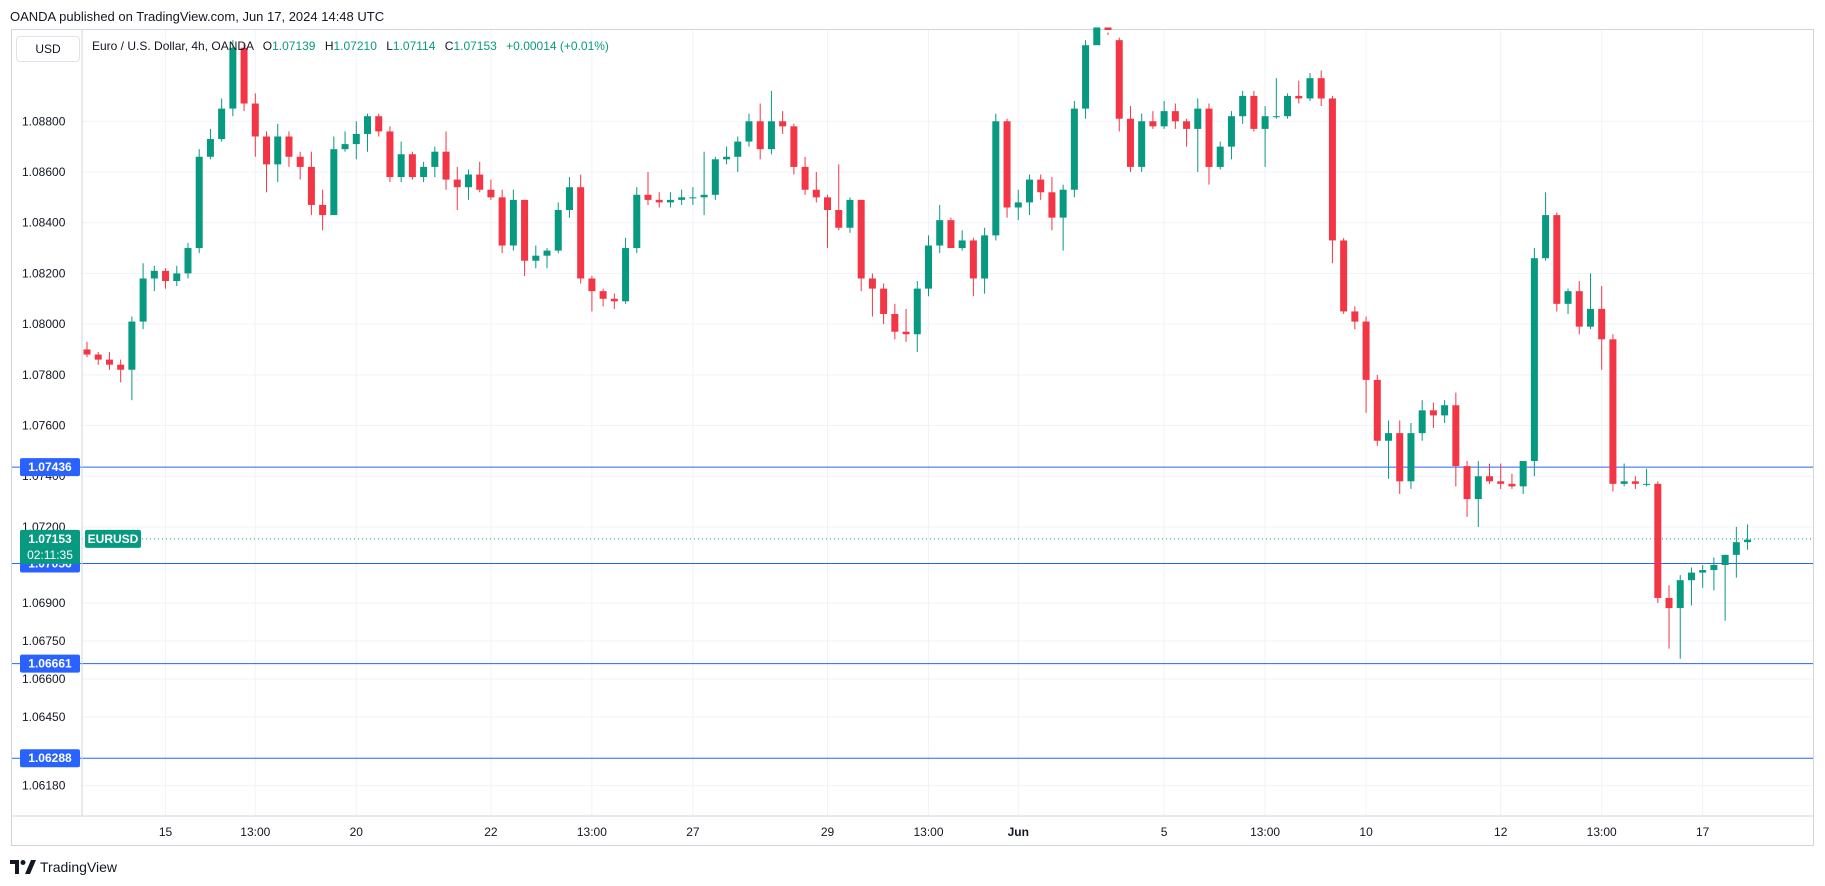  Describe the element at coordinates (50, 758) in the screenshot. I see `price-line-label: 1.06288` at that location.